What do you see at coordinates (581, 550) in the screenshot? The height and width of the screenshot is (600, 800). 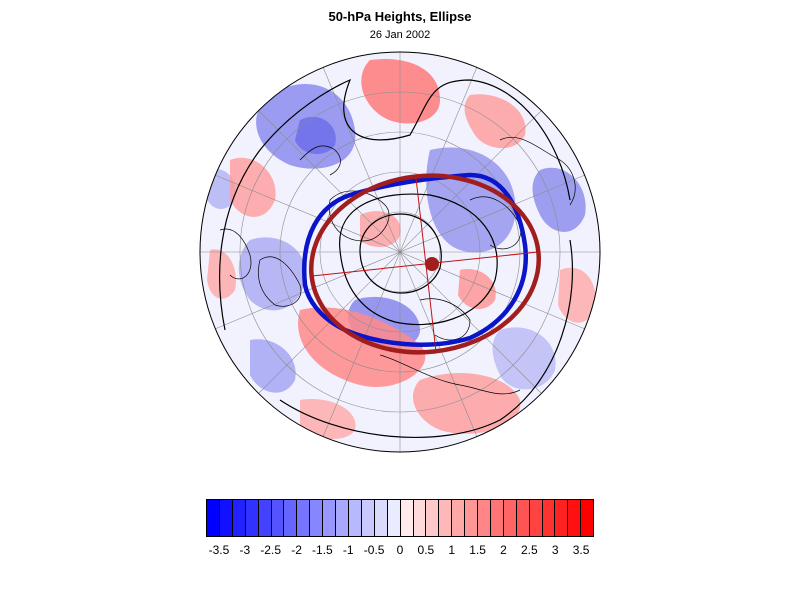 I see `colorbar-tick-label: 3.5` at bounding box center [581, 550].